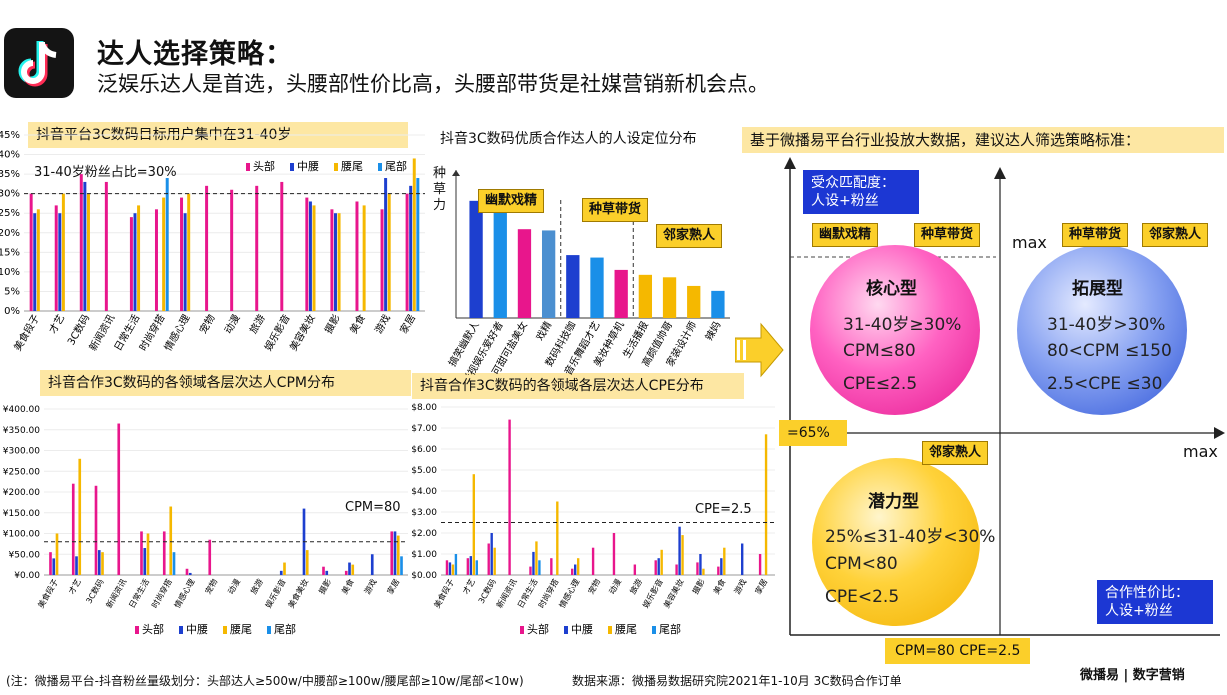 Image resolution: width=1227 pixels, height=695 pixels. Describe the element at coordinates (418, 244) in the screenshot. I see `chart1-bar-尾部` at that location.